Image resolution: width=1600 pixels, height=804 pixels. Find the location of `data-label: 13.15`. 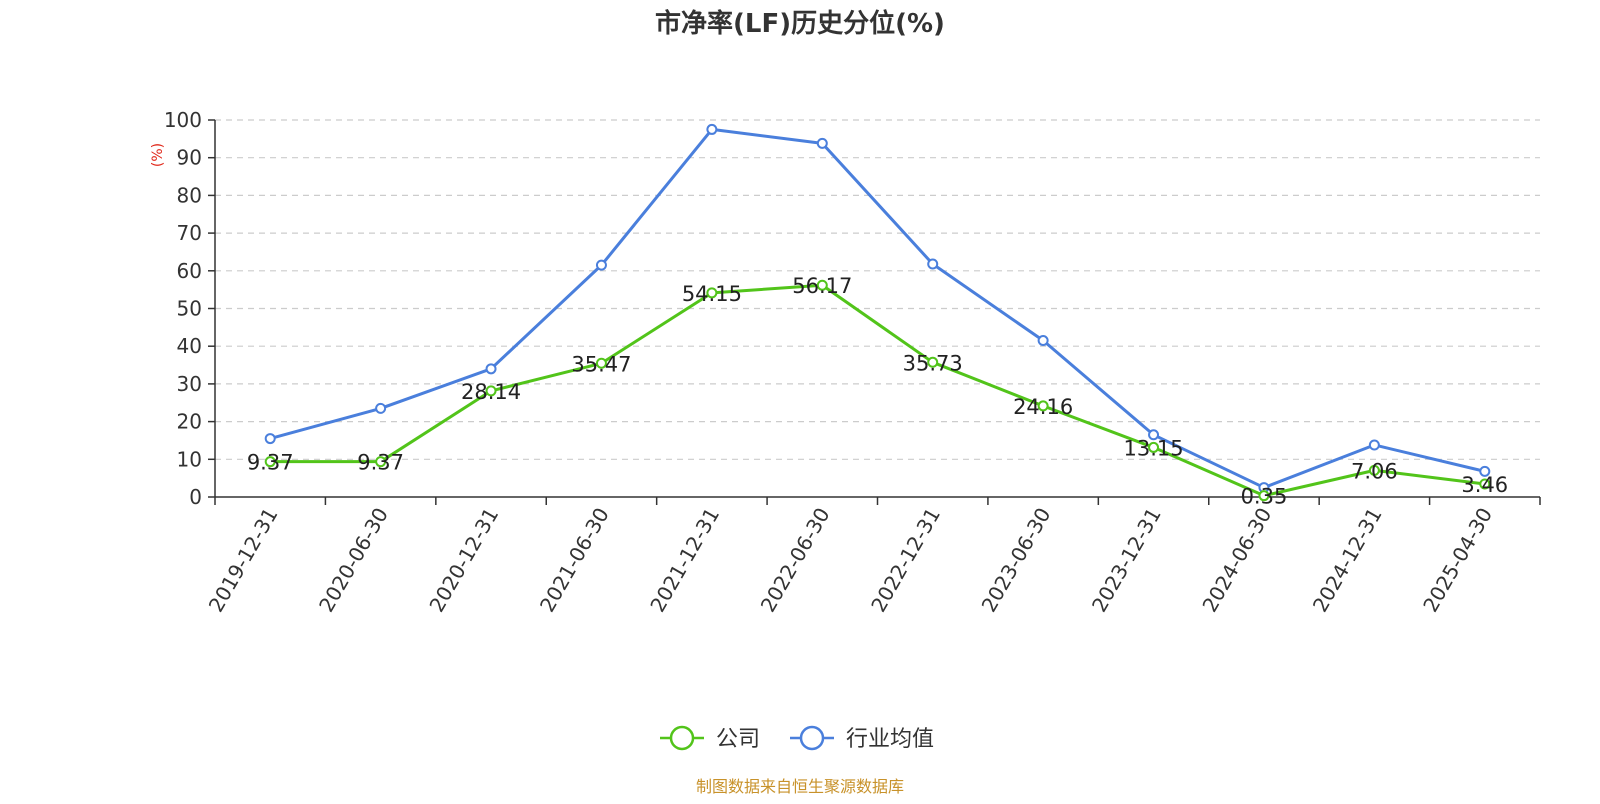

data-label: 13.15 is located at coordinates (1153, 448).